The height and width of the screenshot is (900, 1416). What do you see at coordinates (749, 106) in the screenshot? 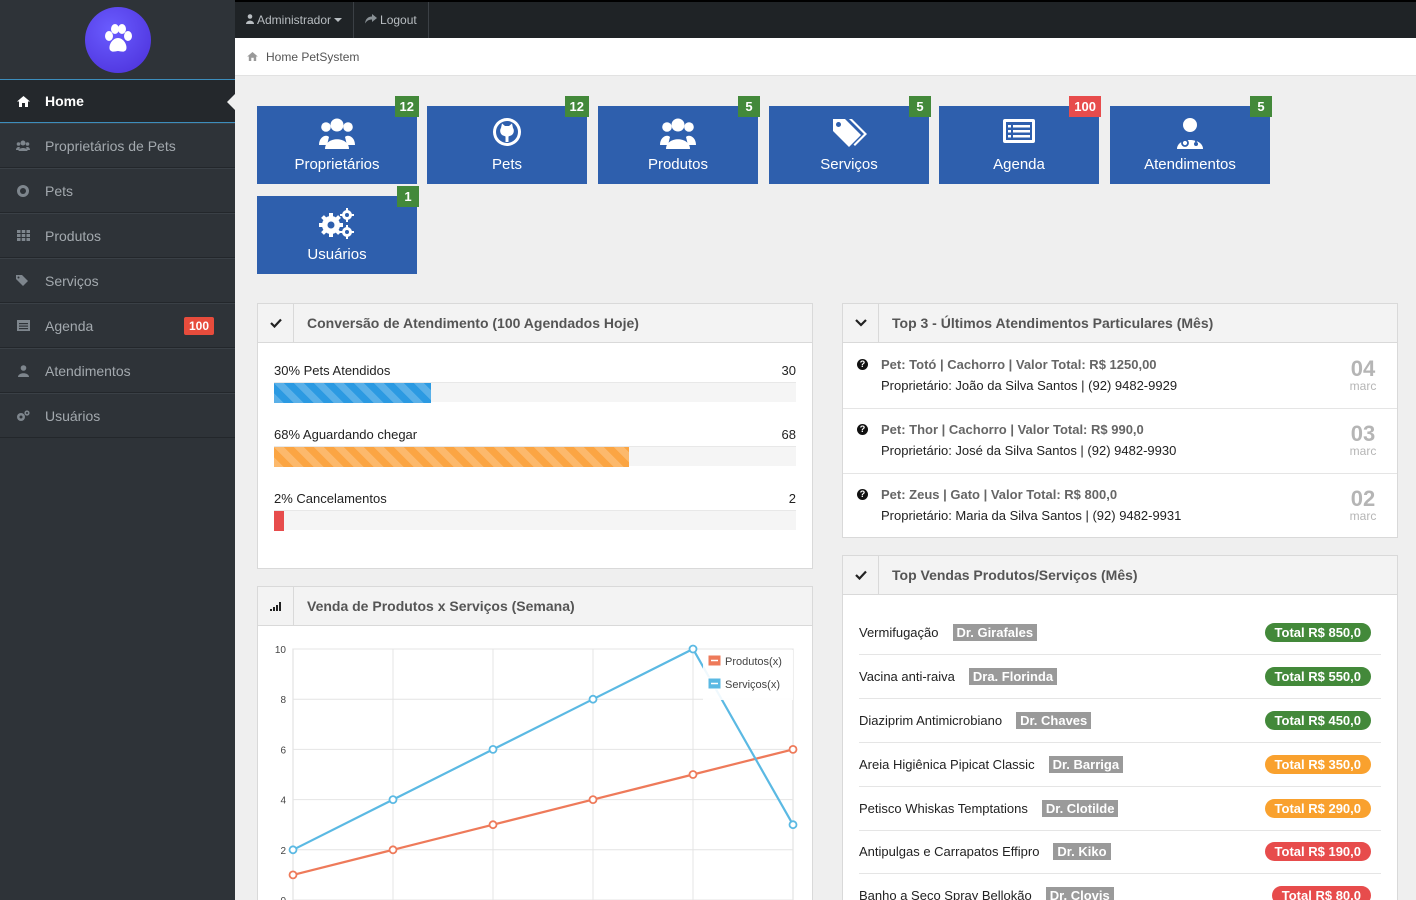
I see `tile-count-badge: 5` at bounding box center [749, 106].